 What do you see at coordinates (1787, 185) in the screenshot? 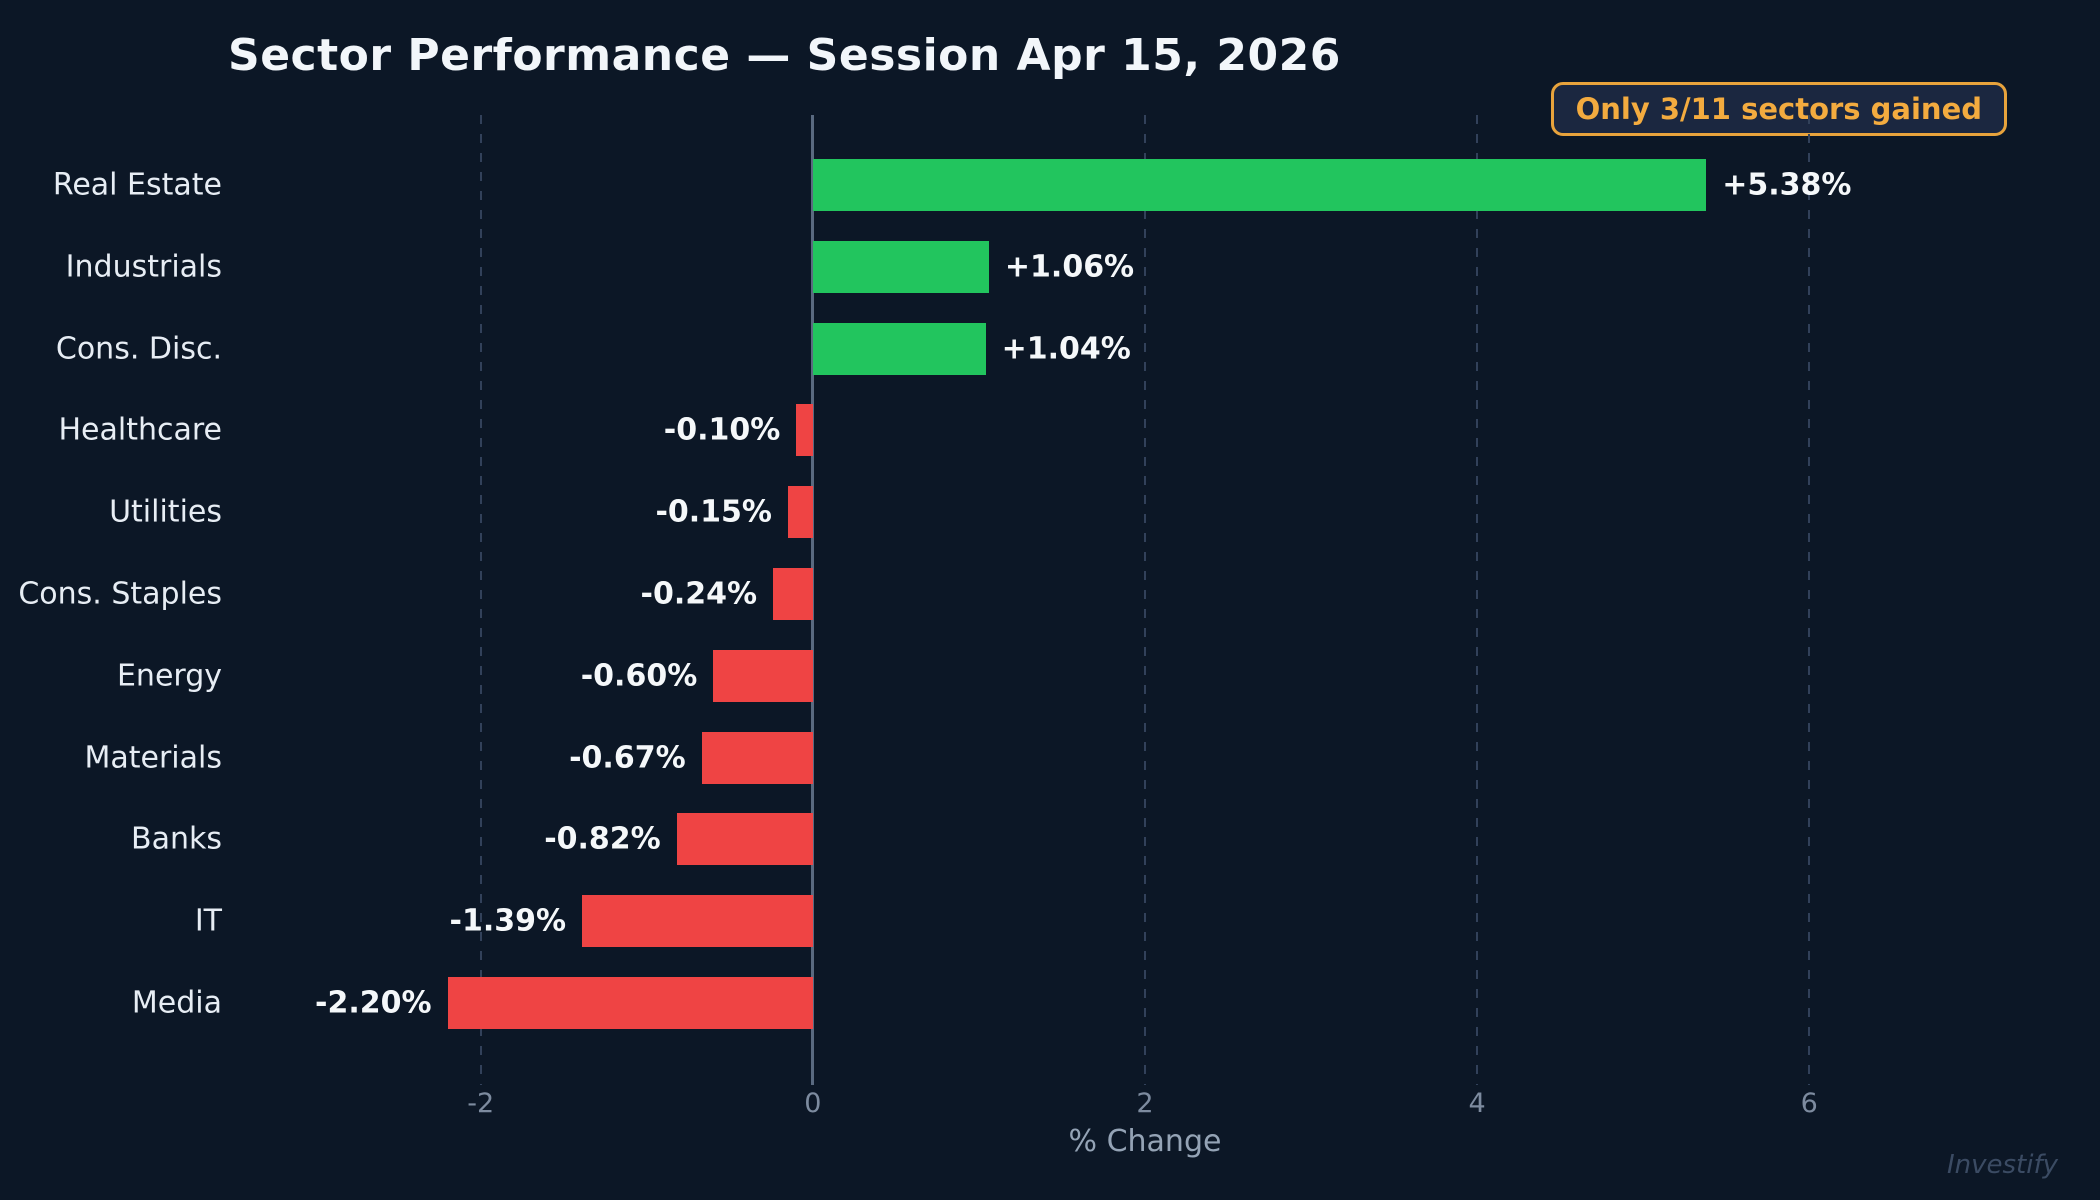
I see `bar-value-label: +5.38%` at bounding box center [1787, 185].